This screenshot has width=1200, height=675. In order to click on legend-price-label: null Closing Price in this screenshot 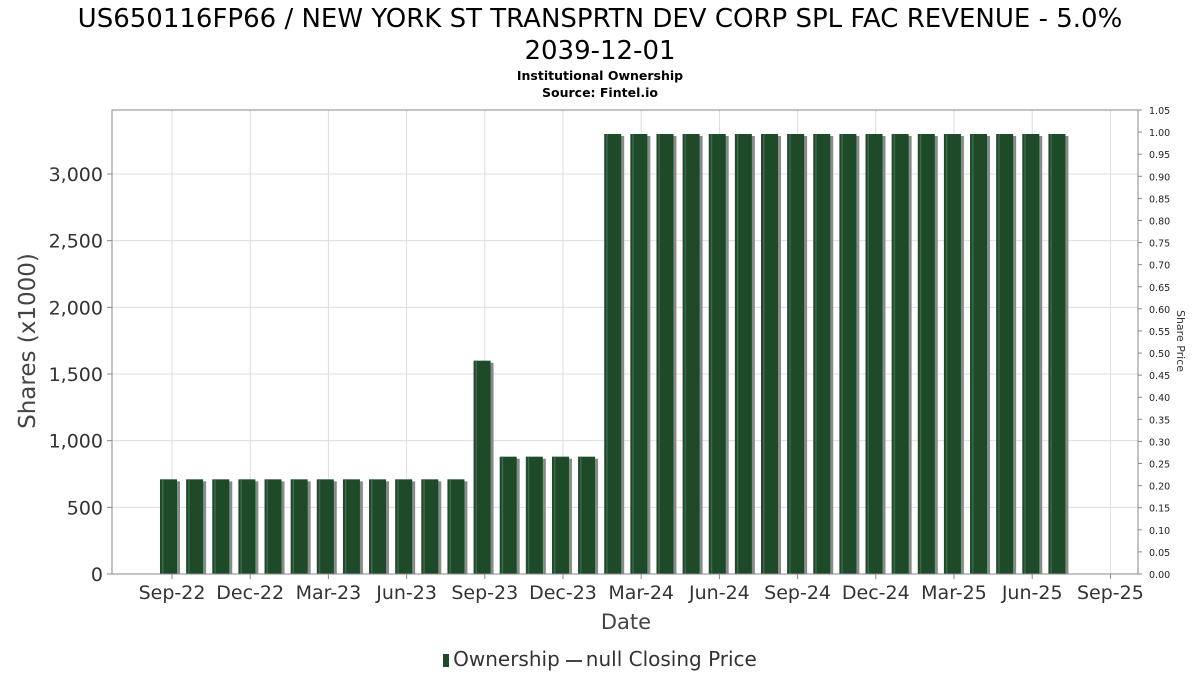, I will do `click(671, 659)`.